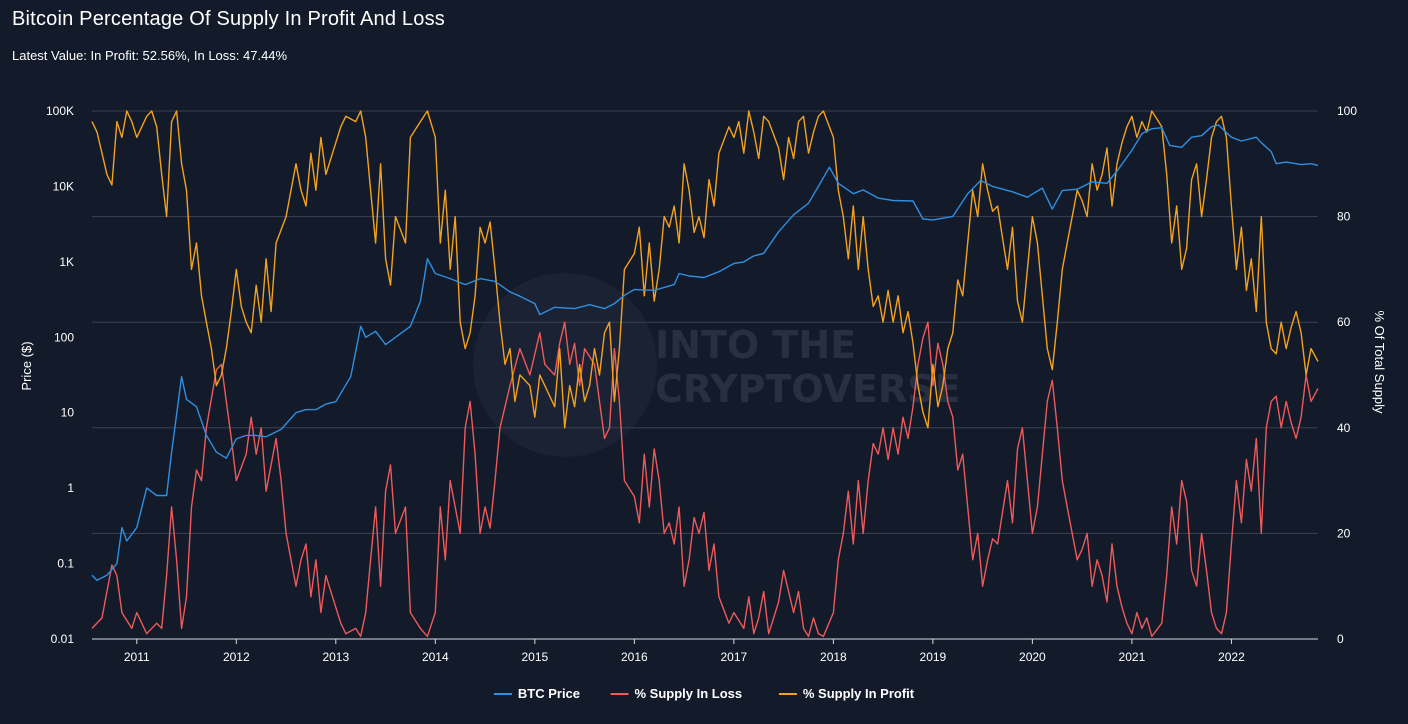 The height and width of the screenshot is (724, 1408). Describe the element at coordinates (534, 657) in the screenshot. I see `x-tick-label: 2015` at that location.